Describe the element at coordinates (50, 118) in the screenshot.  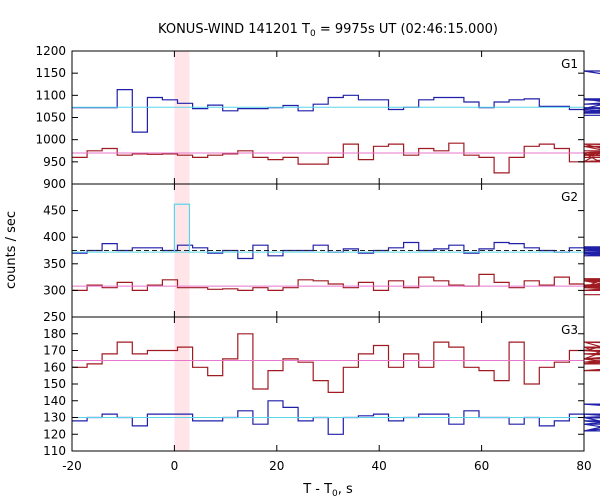
I see `y-tick-label-g1: 1050` at that location.